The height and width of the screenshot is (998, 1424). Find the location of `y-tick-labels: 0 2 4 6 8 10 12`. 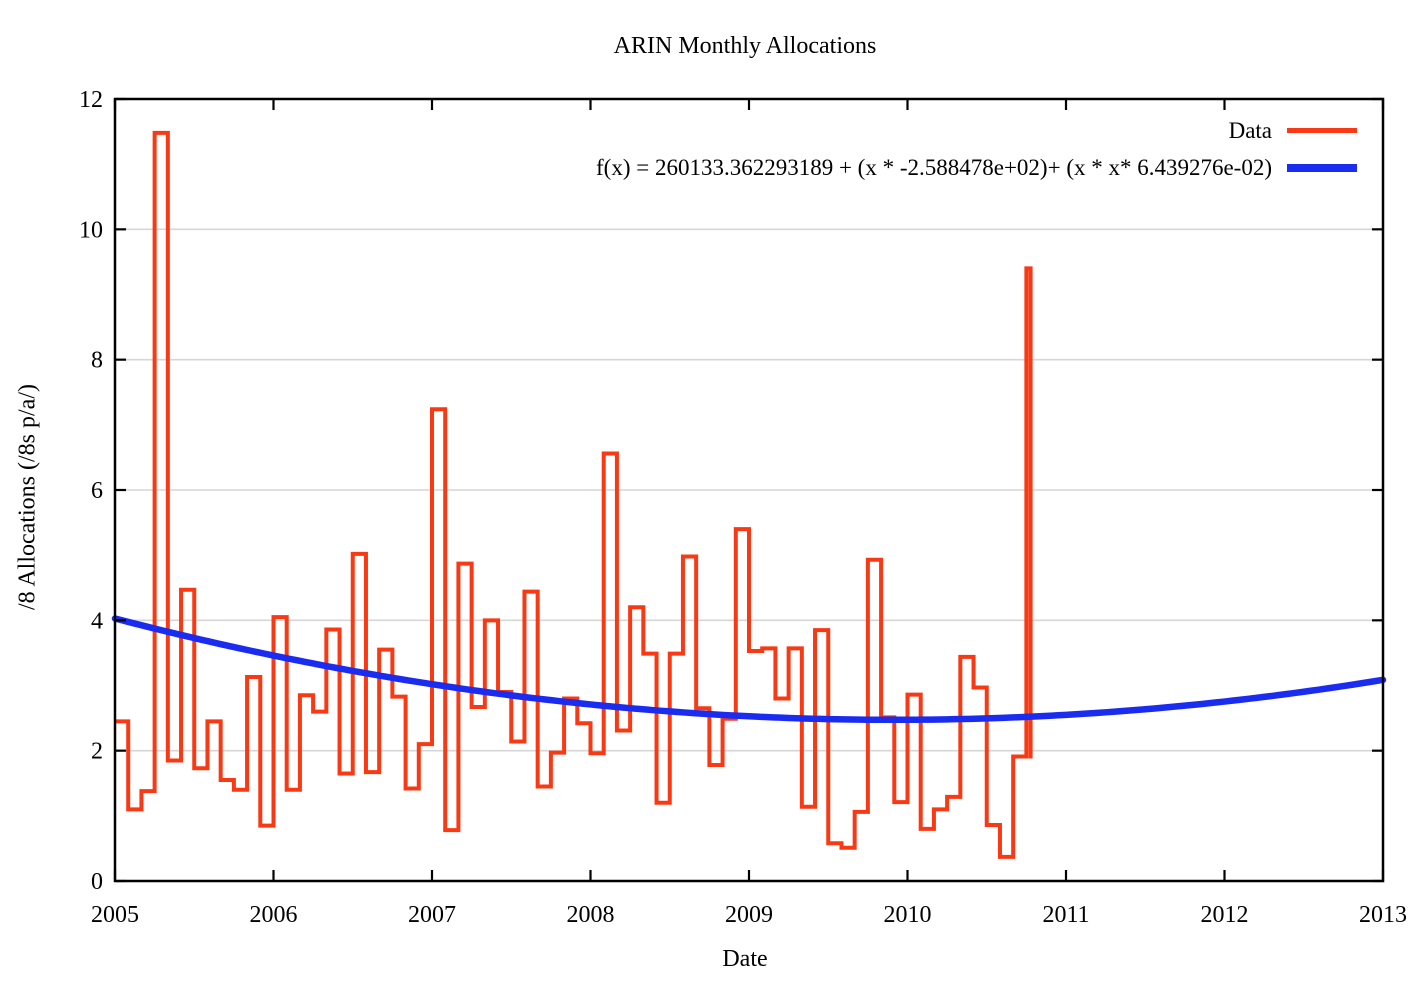

y-tick-labels: 0 2 4 6 8 10 12 is located at coordinates (91, 491).